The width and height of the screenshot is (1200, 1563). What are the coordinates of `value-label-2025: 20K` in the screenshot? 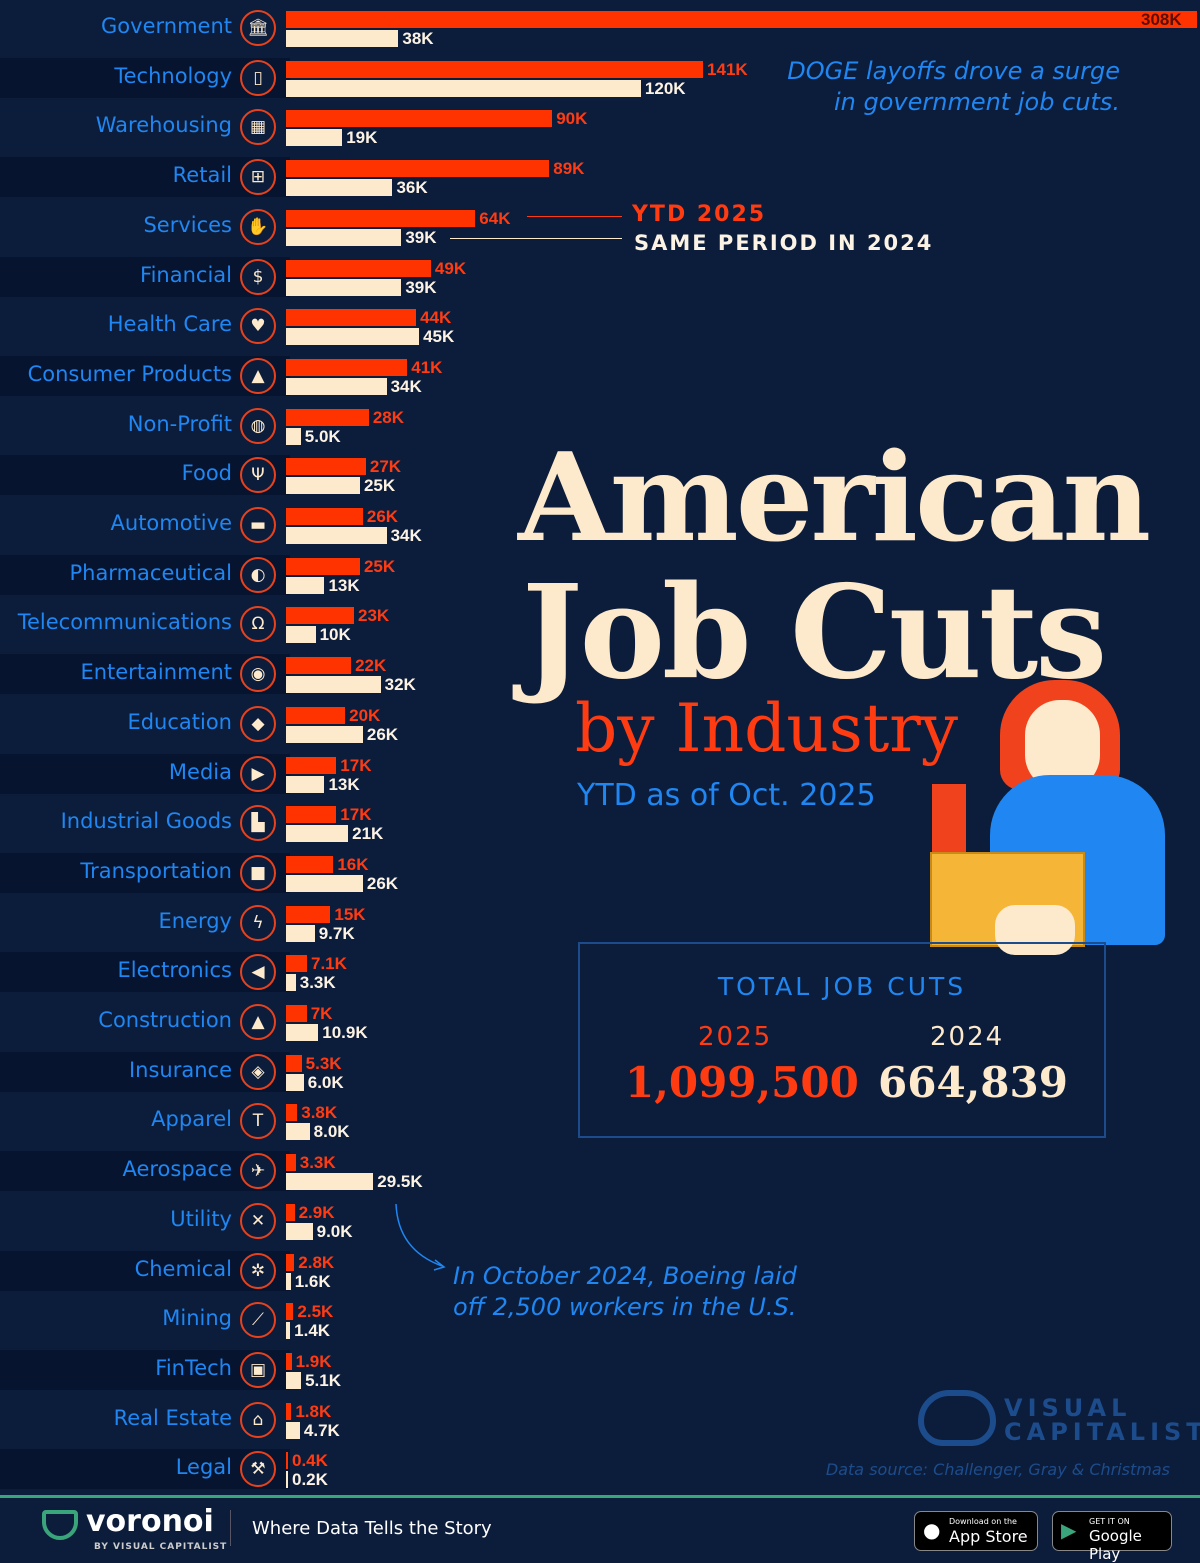 It's located at (365, 715).